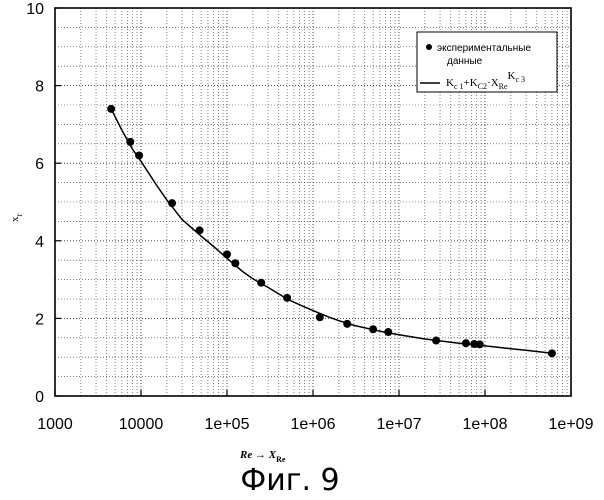 The image size is (604, 500). Describe the element at coordinates (484, 48) in the screenshot. I see `legend-scatter-label-line1: экспериментальные` at that location.